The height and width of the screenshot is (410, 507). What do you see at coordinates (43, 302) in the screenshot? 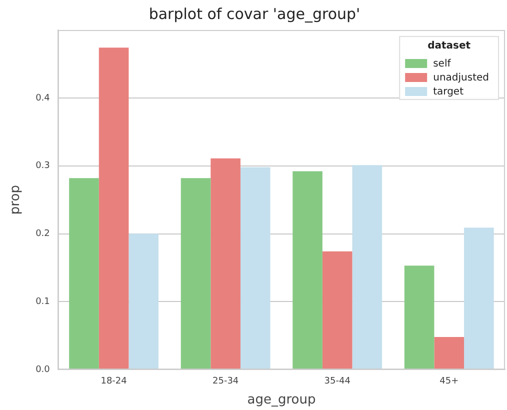
I see `y-tick-label: 0.1` at bounding box center [43, 302].